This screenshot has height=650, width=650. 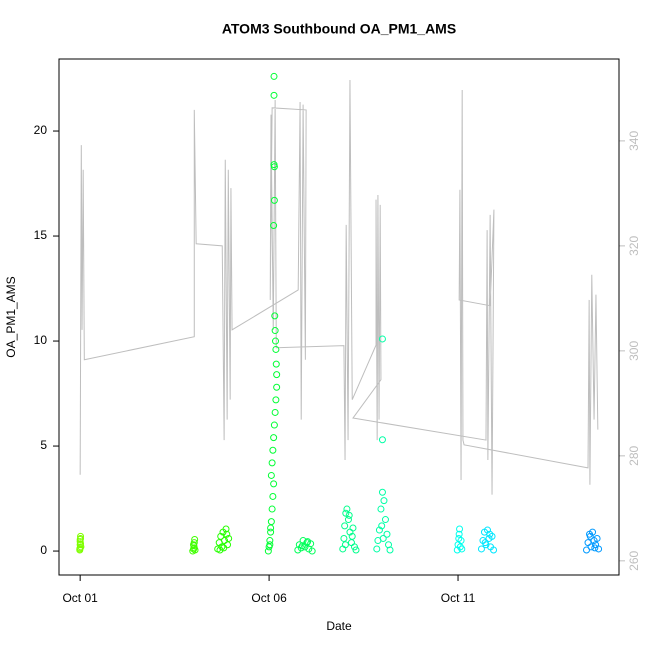 I want to click on y-tick-label: 0, so click(x=43, y=550).